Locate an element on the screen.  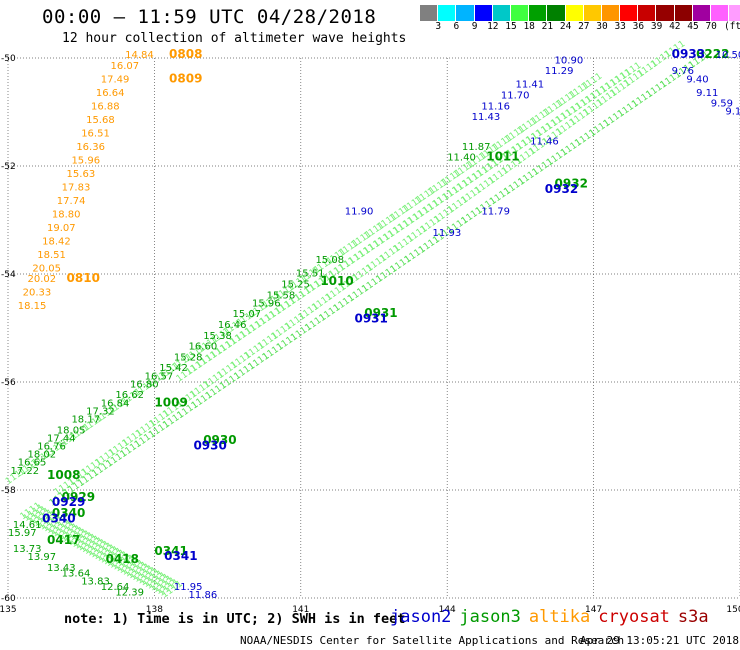
wave-height-value: 16.46 is located at coordinates (232, 325).